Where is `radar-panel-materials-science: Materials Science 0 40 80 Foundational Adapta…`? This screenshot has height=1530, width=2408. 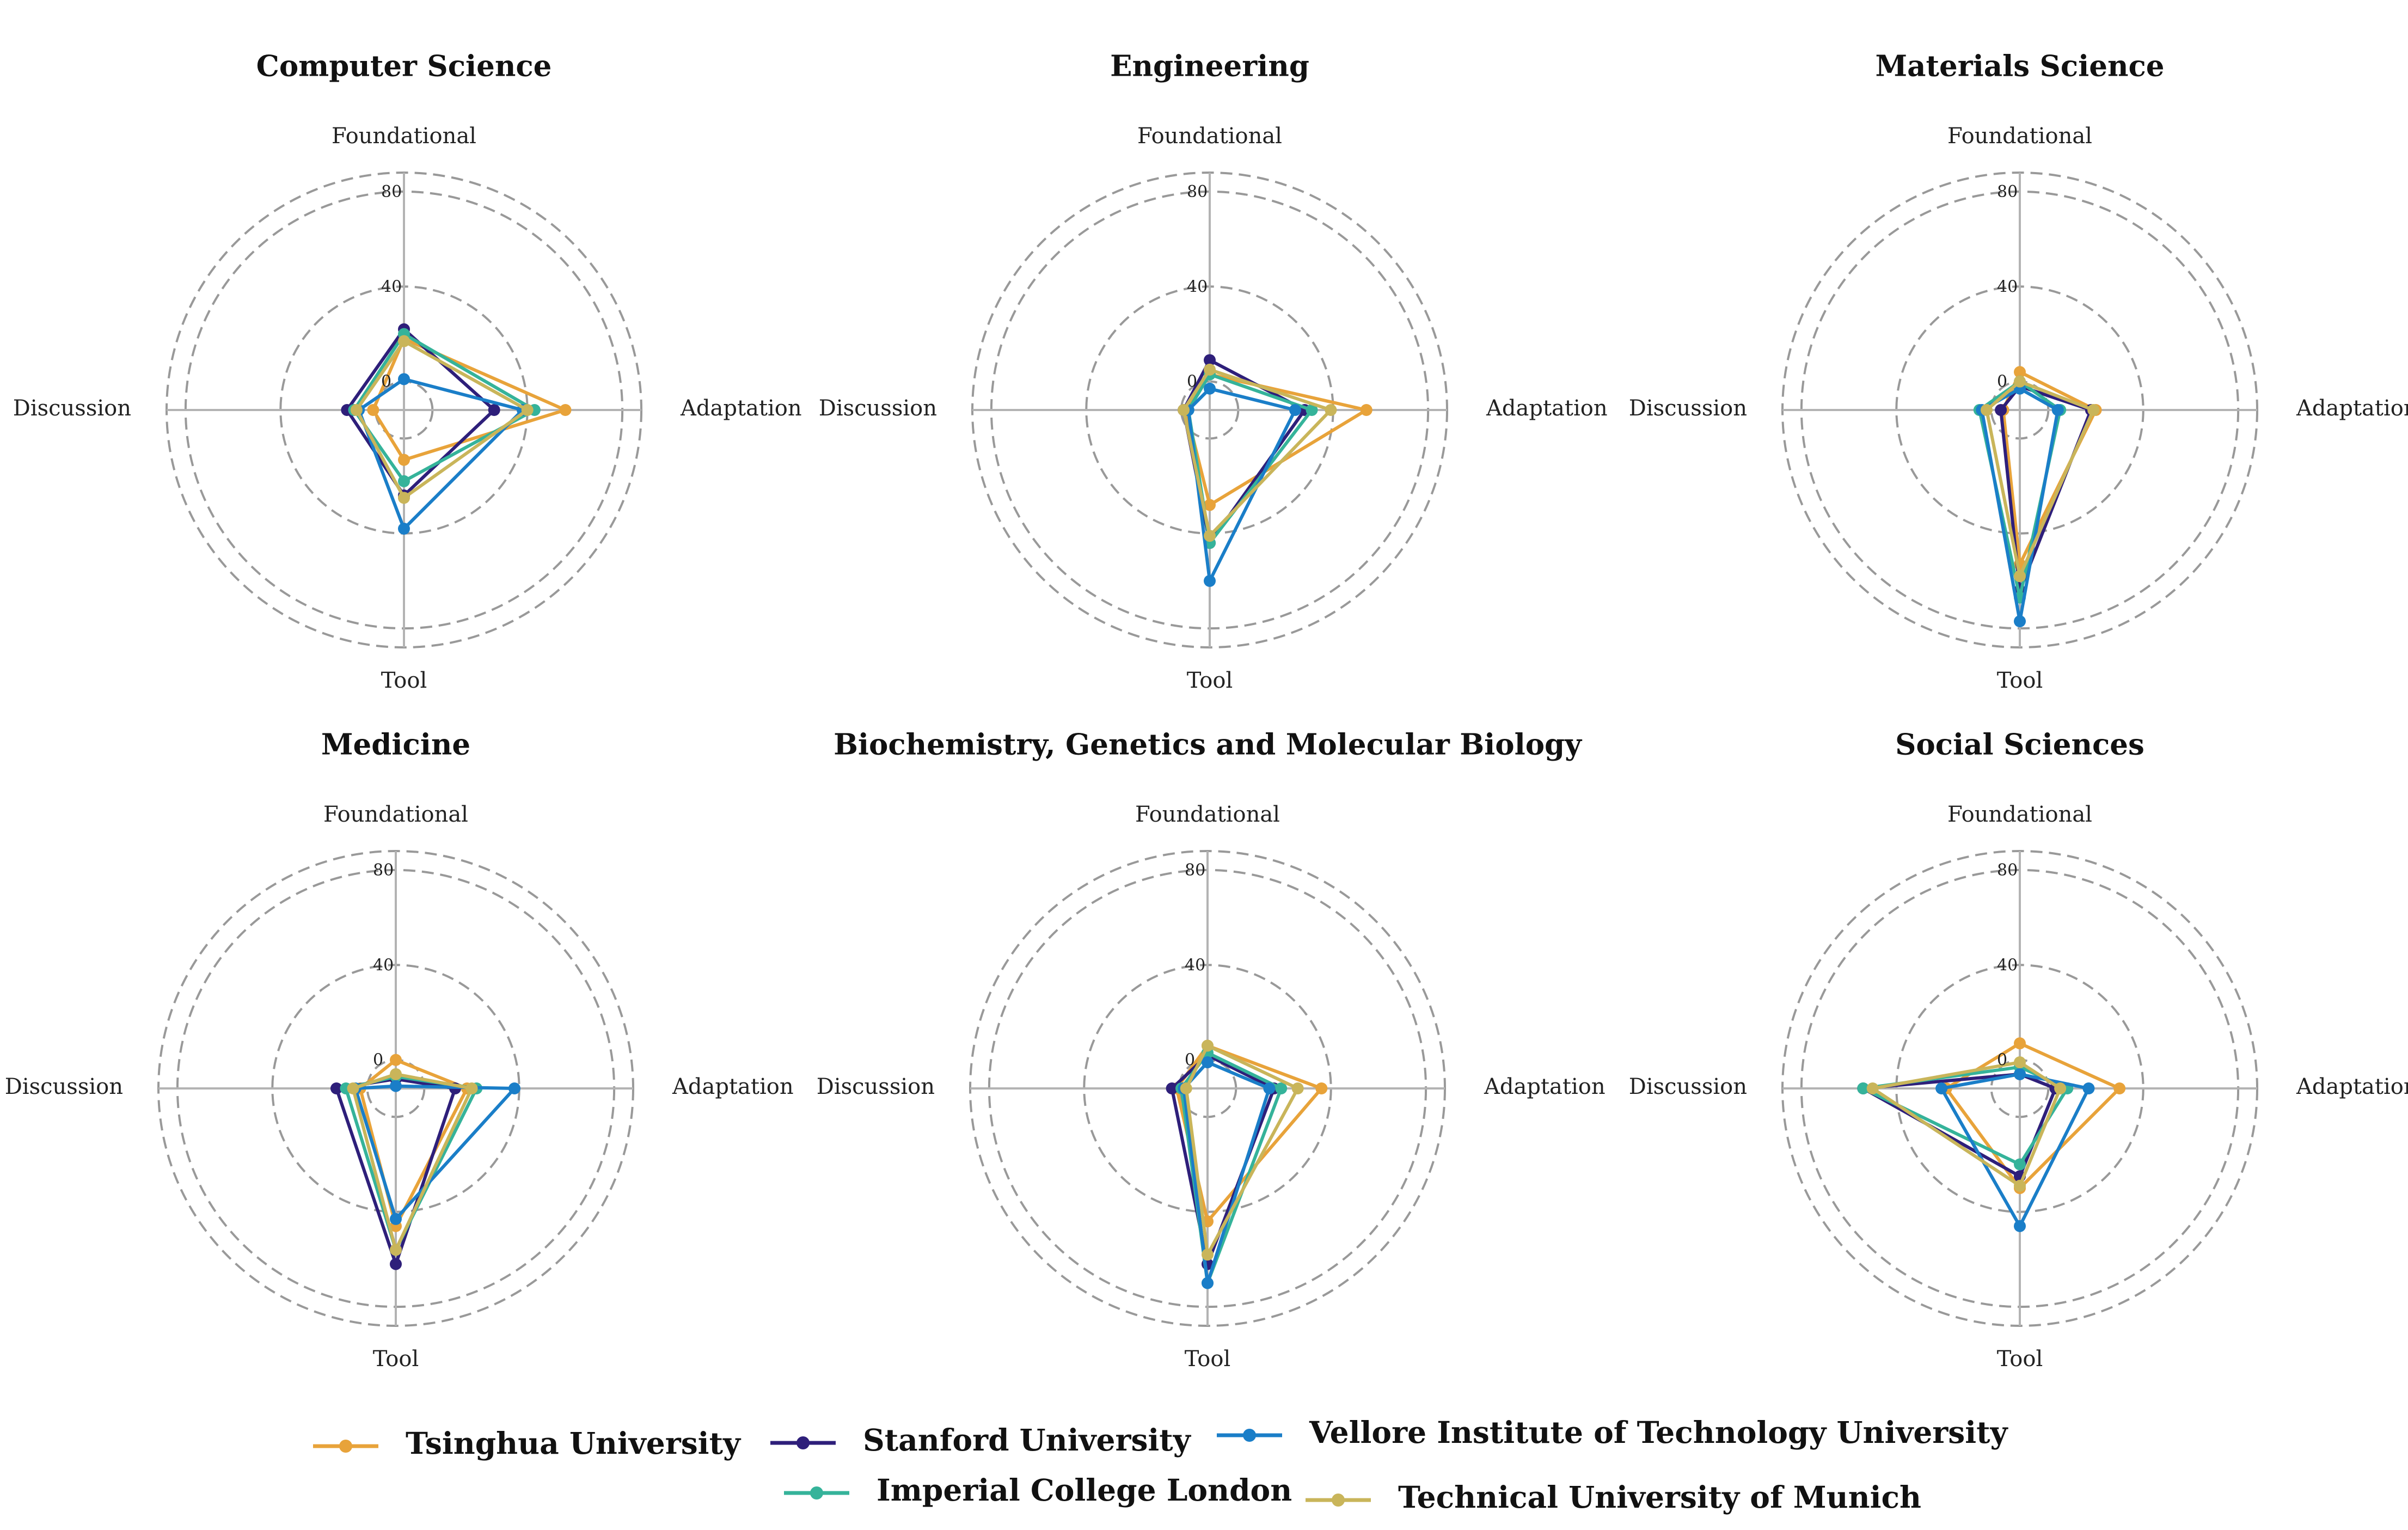
radar-panel-materials-science: Materials Science 0 40 80 Foundational Adapta… is located at coordinates (2018, 372).